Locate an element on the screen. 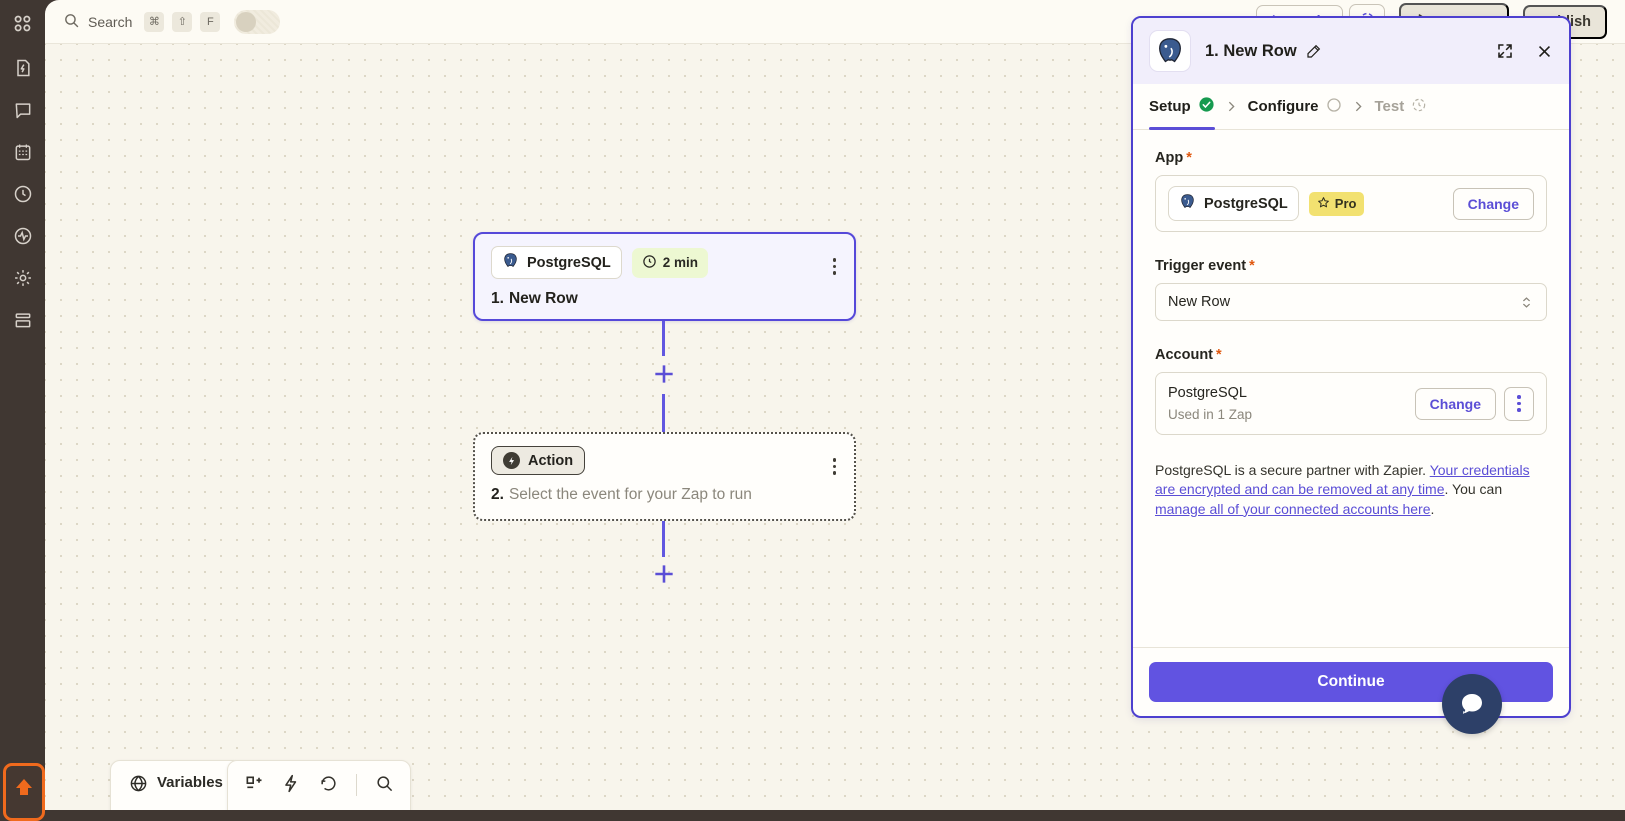 Image resolution: width=1625 pixels, height=821 pixels. change-app-button: Change is located at coordinates (1493, 203).